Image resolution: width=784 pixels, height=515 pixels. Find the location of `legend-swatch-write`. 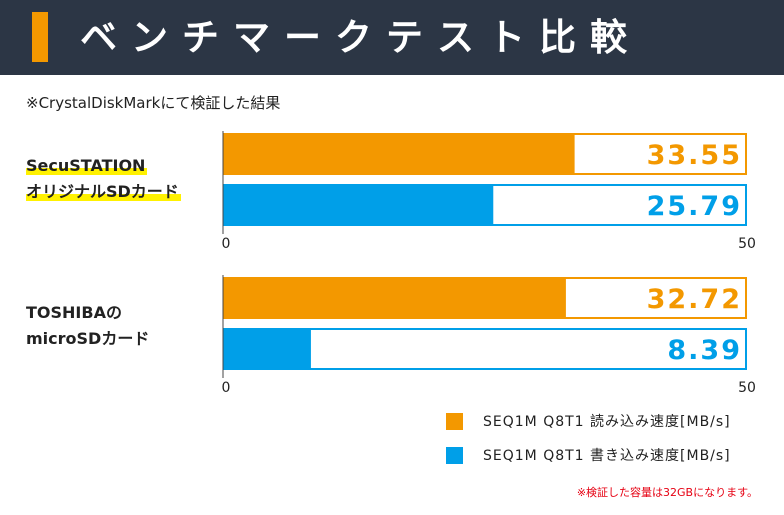

legend-swatch-write is located at coordinates (454, 455).